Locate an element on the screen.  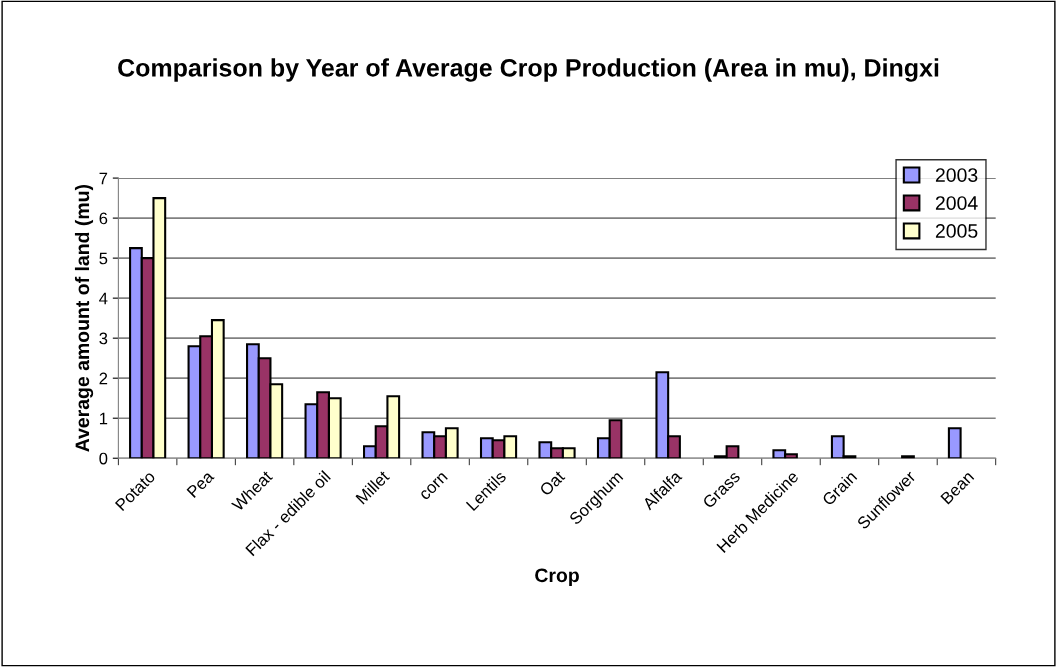
y-tick-label: 4 is located at coordinates (103, 298).